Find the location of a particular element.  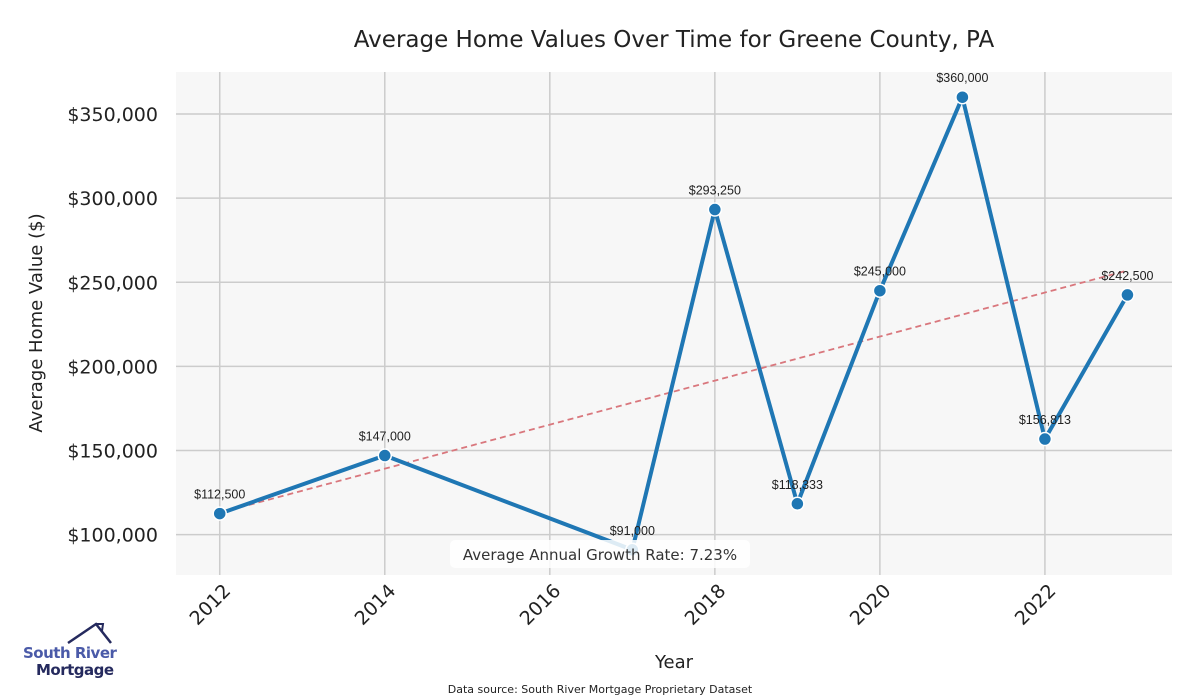

x-tick-label: 2016 is located at coordinates (541, 605).